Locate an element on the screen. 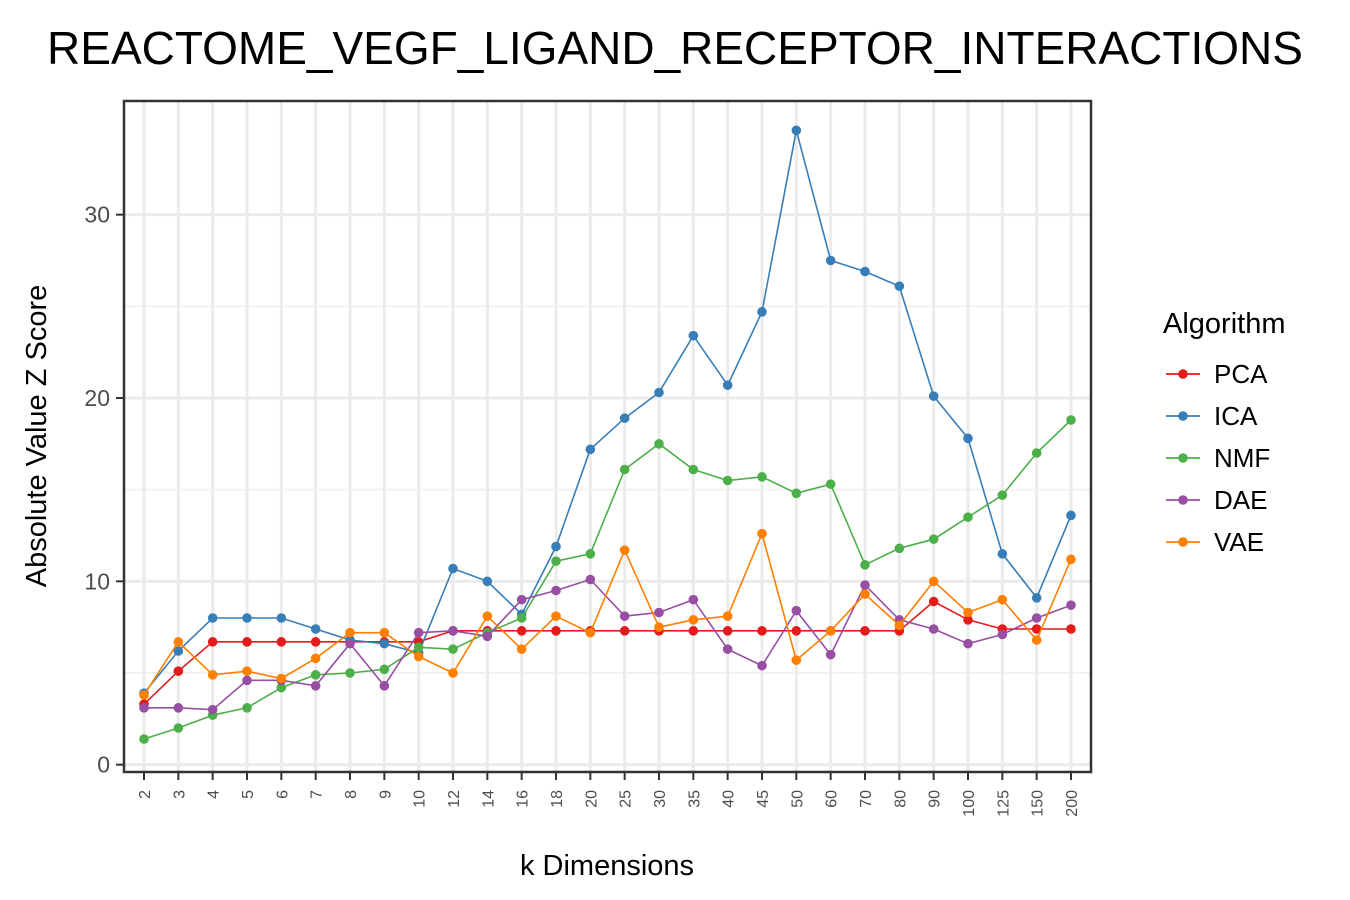  legend-key-point-ica is located at coordinates (1183, 416).